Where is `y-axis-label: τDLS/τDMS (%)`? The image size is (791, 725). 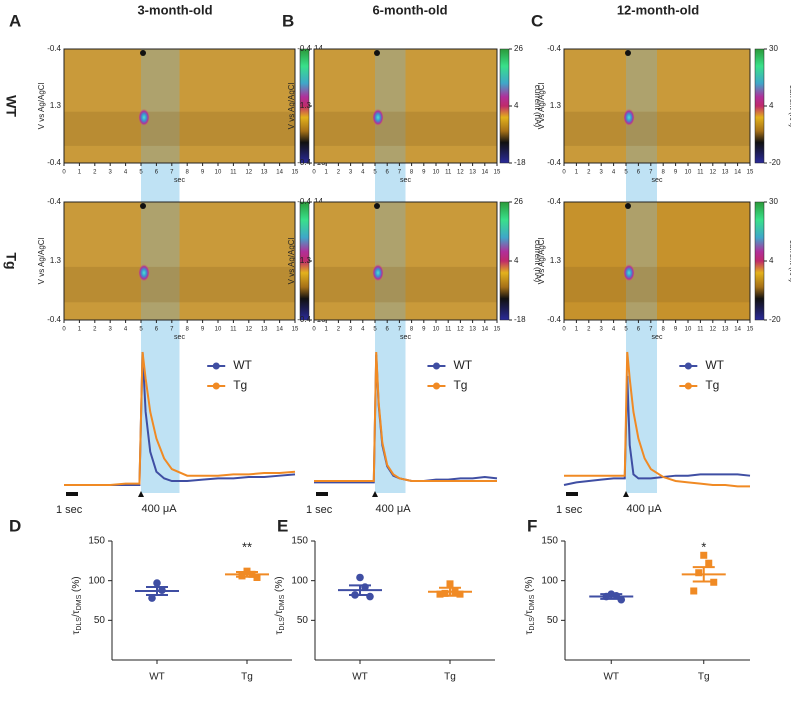 y-axis-label: τDLS/τDMS (%) is located at coordinates (280, 605).